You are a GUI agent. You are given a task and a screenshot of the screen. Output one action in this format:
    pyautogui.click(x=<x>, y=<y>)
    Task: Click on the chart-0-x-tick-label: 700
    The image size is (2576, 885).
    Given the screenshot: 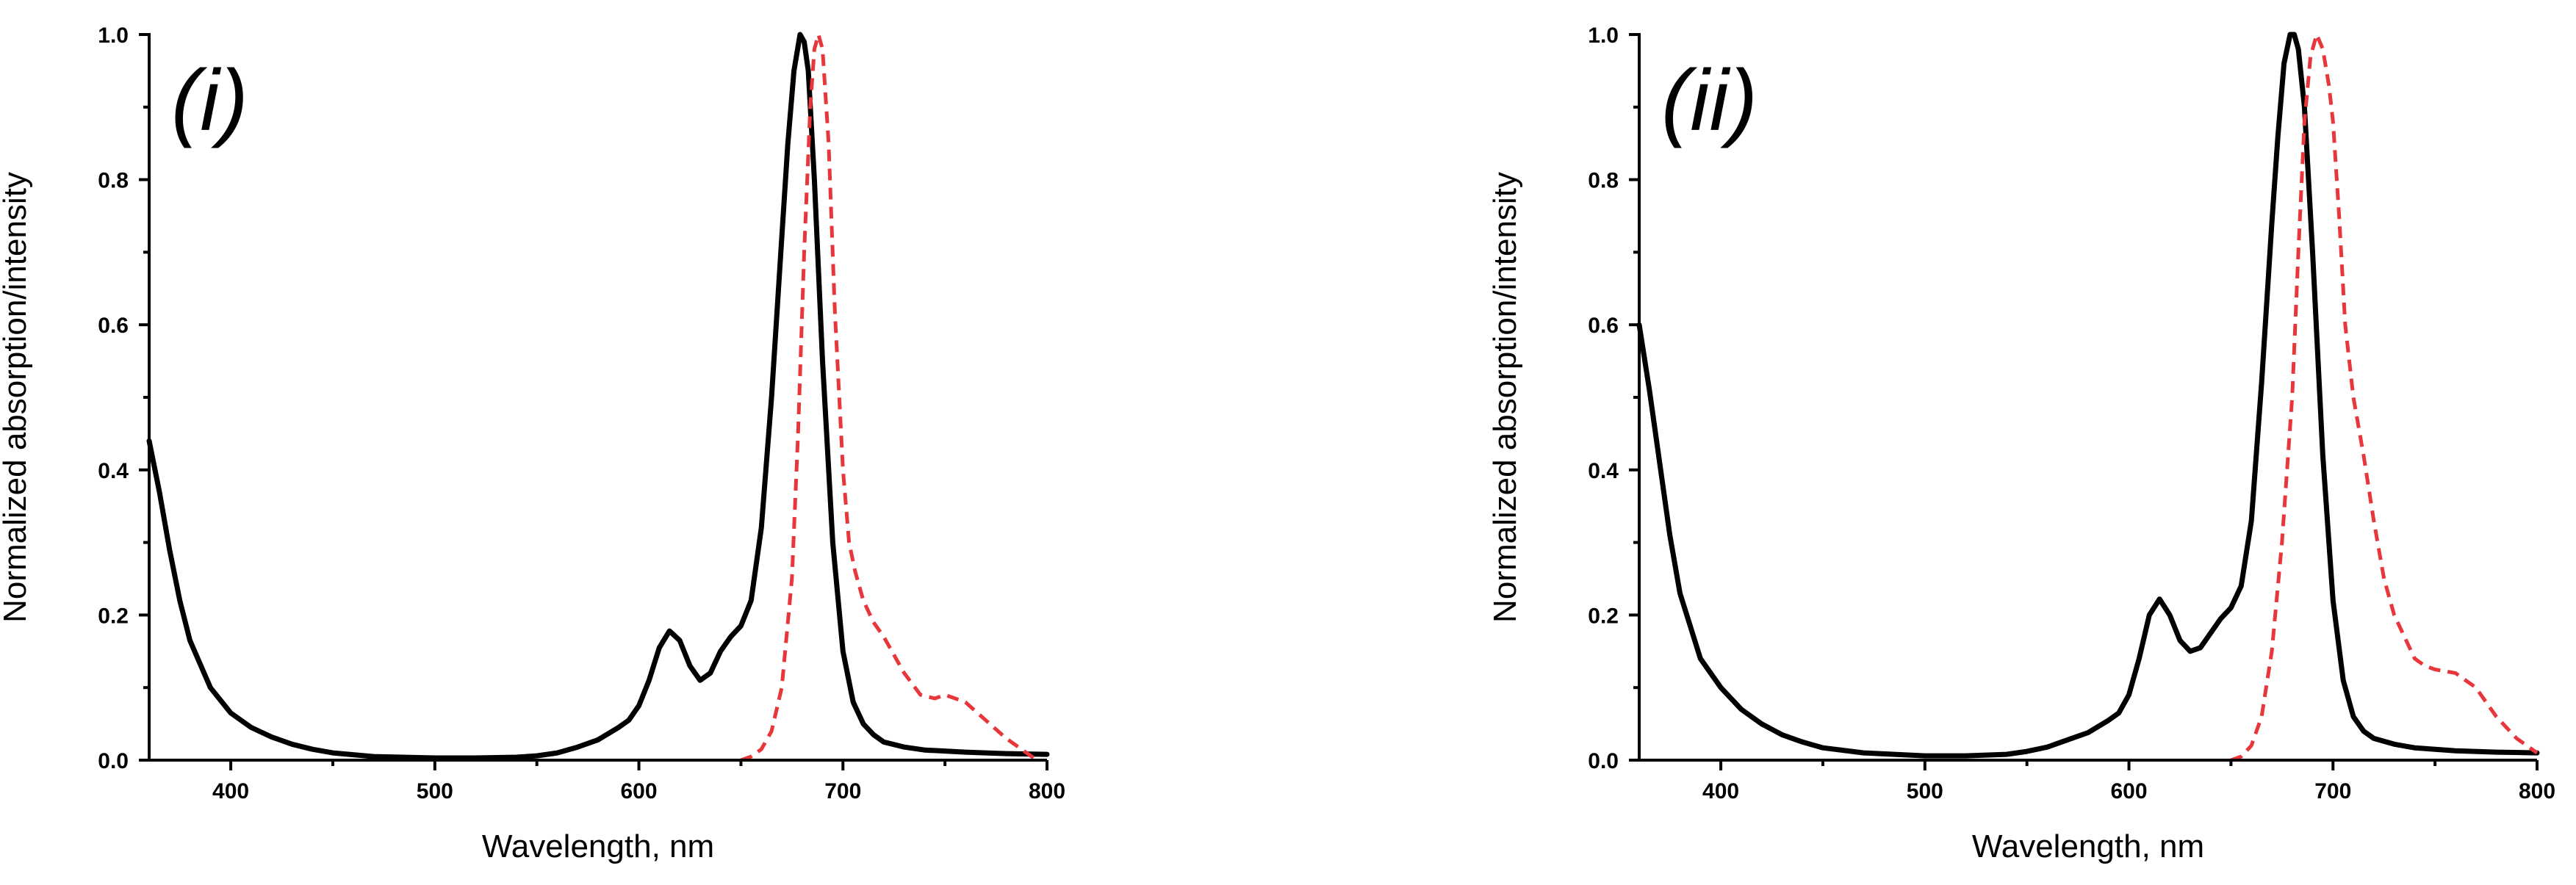 What is the action you would take?
    pyautogui.click(x=842, y=791)
    